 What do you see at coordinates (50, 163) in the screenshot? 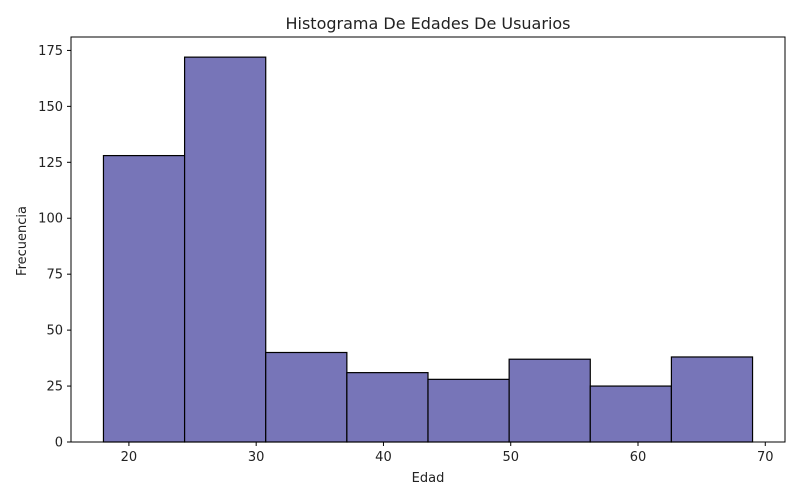
I see `y-tick-label: 125` at bounding box center [50, 163].